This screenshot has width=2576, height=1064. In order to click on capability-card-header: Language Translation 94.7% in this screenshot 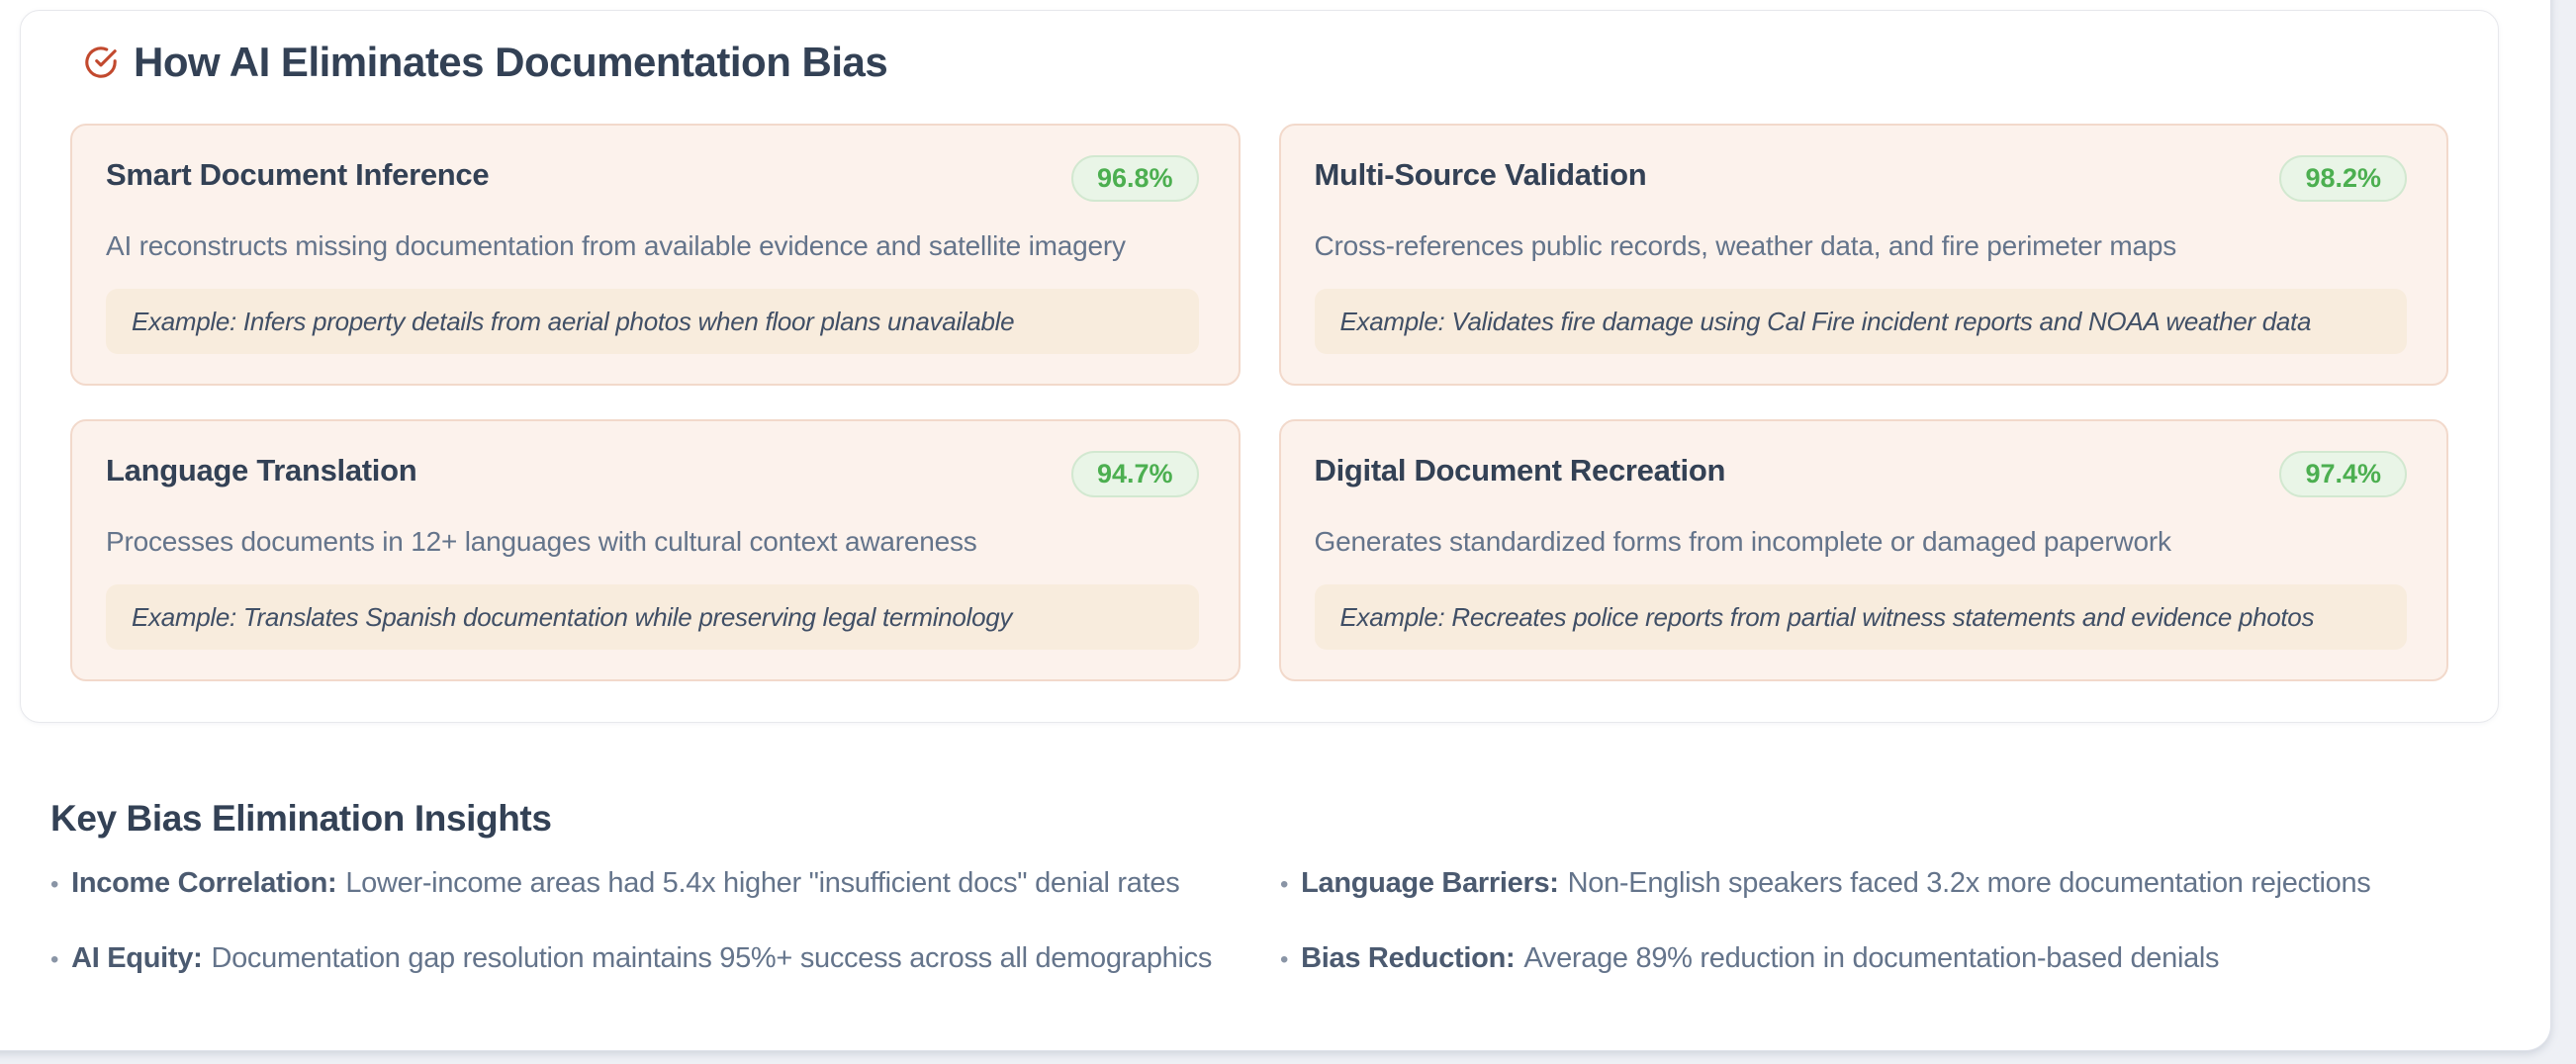, I will do `click(652, 474)`.